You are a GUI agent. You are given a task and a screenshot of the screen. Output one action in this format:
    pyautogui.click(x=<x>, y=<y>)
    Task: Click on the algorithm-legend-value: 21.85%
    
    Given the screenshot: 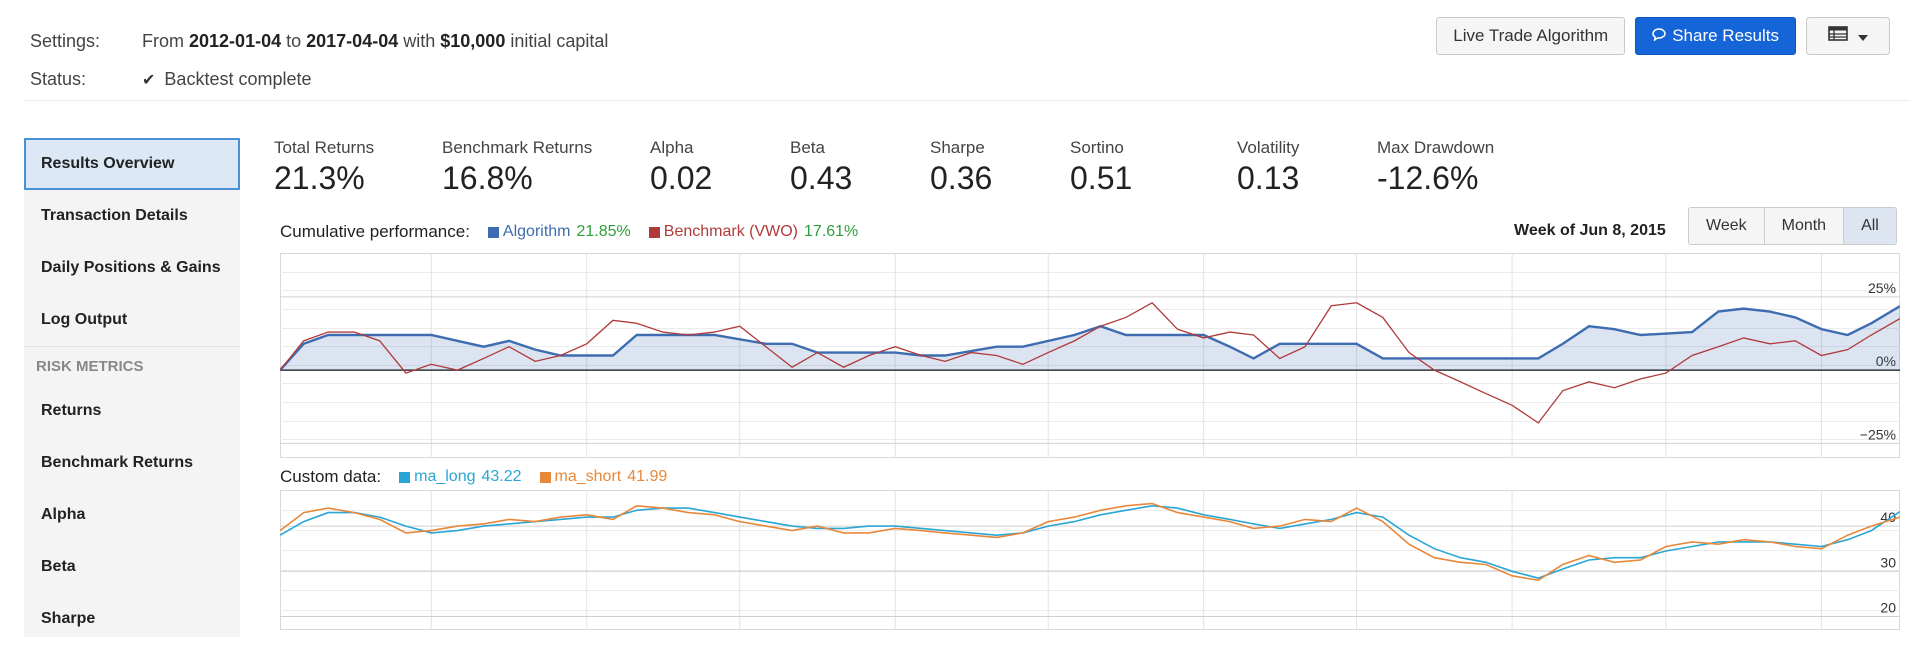 What is the action you would take?
    pyautogui.click(x=603, y=231)
    